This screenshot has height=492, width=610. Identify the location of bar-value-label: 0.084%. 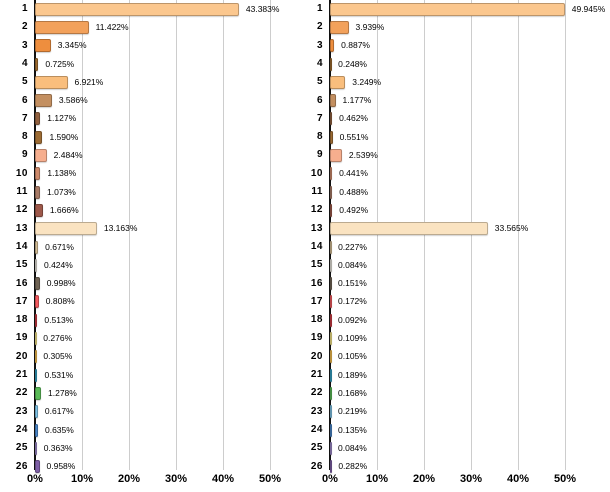
(352, 447).